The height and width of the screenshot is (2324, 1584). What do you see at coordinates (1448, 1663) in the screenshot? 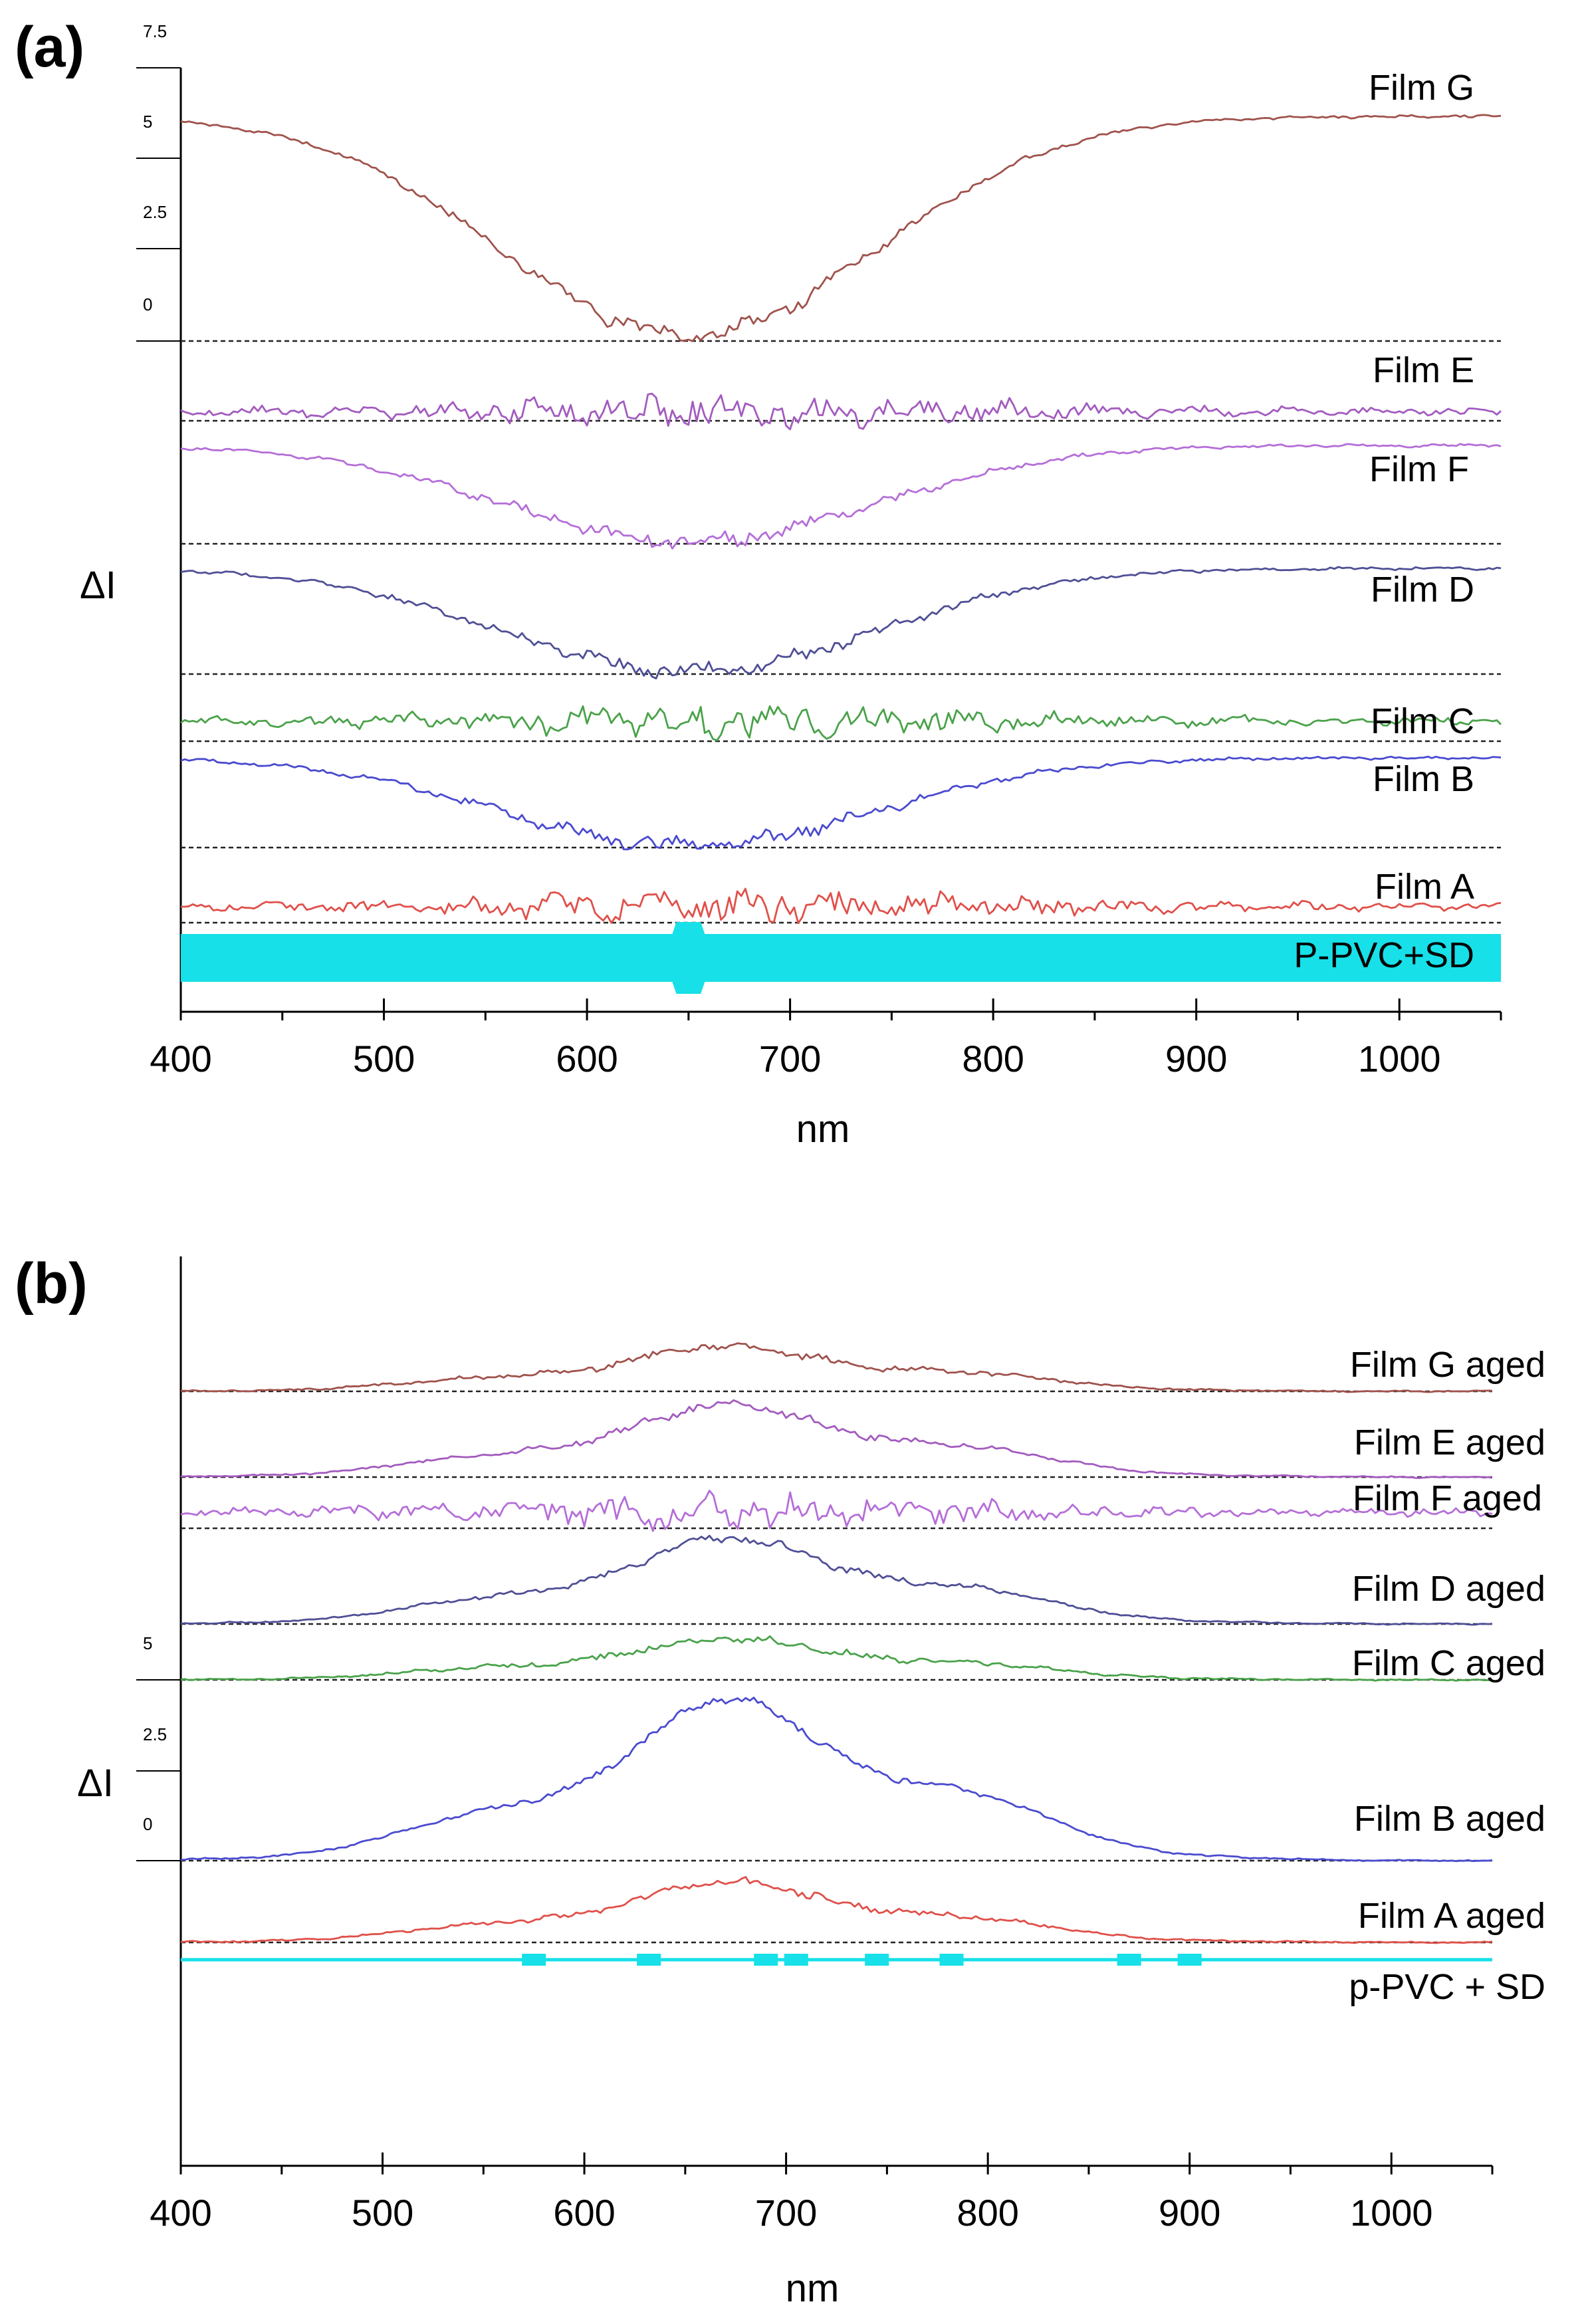
I see `series-label: Film C aged` at bounding box center [1448, 1663].